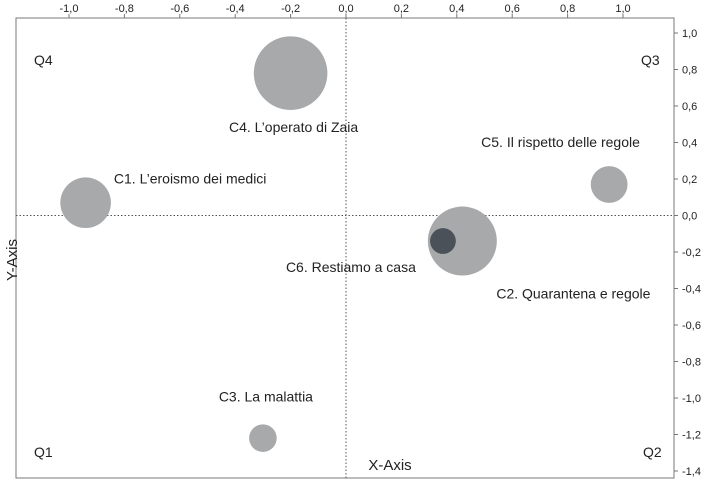 This screenshot has height=504, width=708. Describe the element at coordinates (12, 260) in the screenshot. I see `y-axis-title: Y-Axis` at that location.